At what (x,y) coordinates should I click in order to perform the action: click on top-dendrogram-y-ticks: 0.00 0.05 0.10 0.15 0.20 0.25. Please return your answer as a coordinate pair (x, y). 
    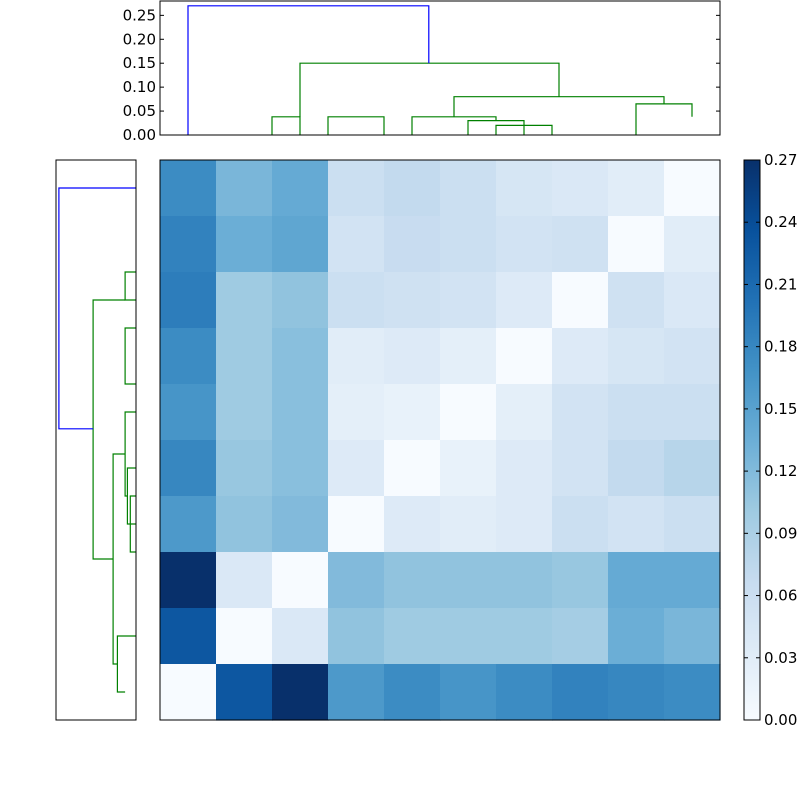
    Looking at the image, I should click on (421, 75).